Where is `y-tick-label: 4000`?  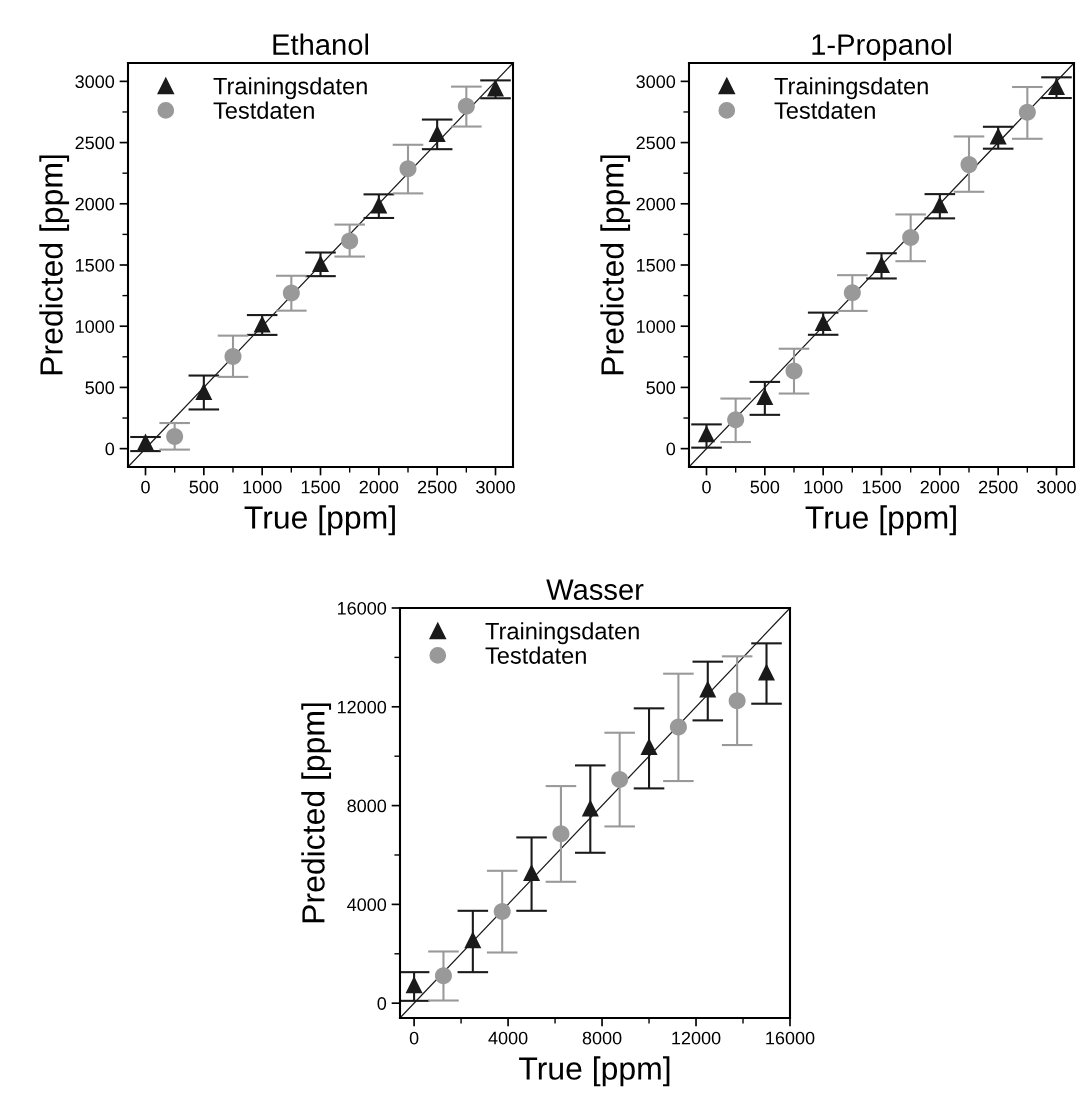
y-tick-label: 4000 is located at coordinates (367, 905).